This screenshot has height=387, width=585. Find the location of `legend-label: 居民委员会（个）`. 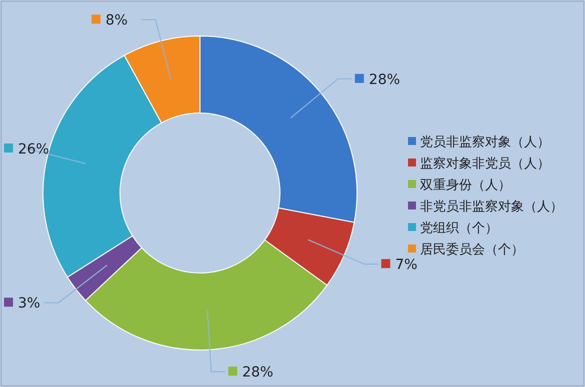

legend-label: 居民委员会（个） is located at coordinates (472, 250).